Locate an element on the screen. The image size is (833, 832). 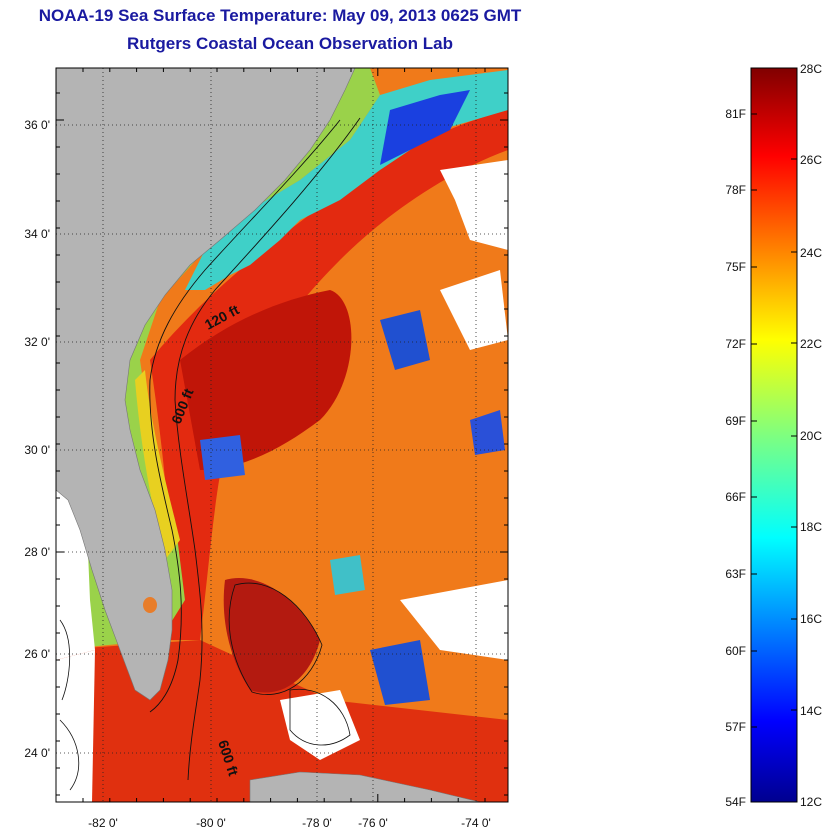
colorbar-c-label: 14C is located at coordinates (811, 711).